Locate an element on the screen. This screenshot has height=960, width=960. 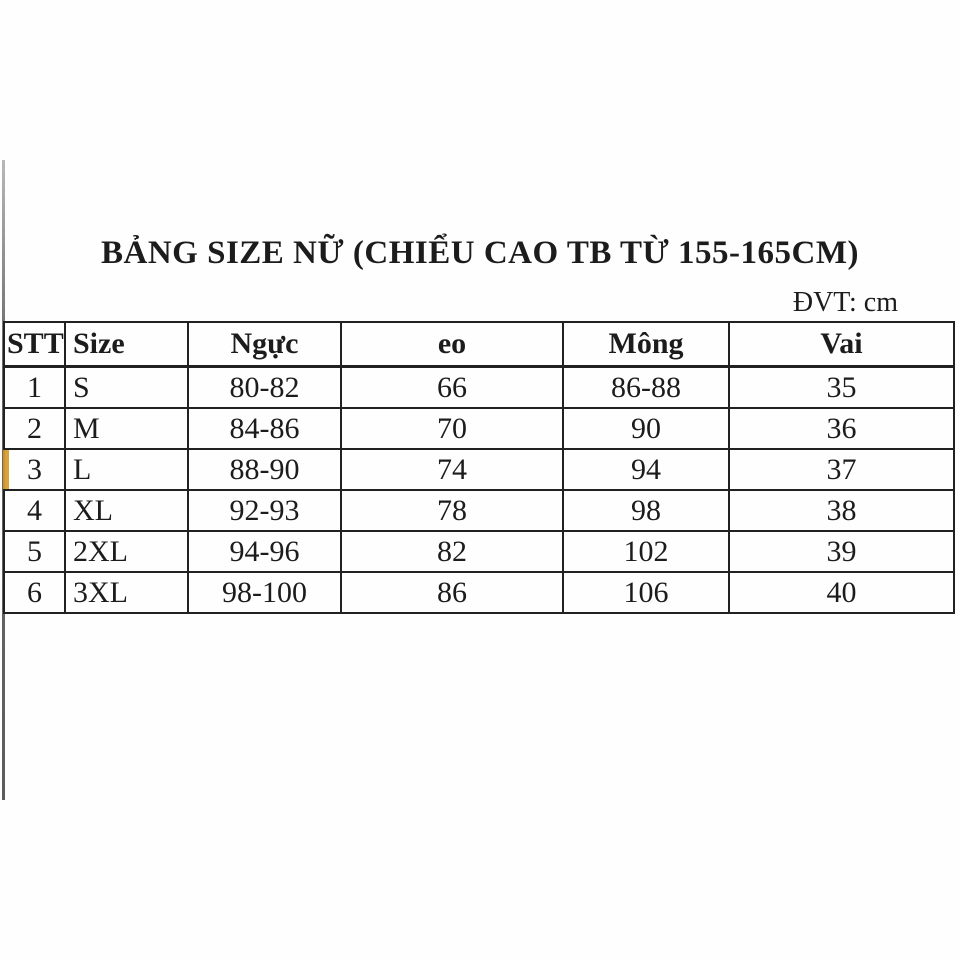
table-row: 5 2XL 94-96 82 102 39 is located at coordinates (479, 551).